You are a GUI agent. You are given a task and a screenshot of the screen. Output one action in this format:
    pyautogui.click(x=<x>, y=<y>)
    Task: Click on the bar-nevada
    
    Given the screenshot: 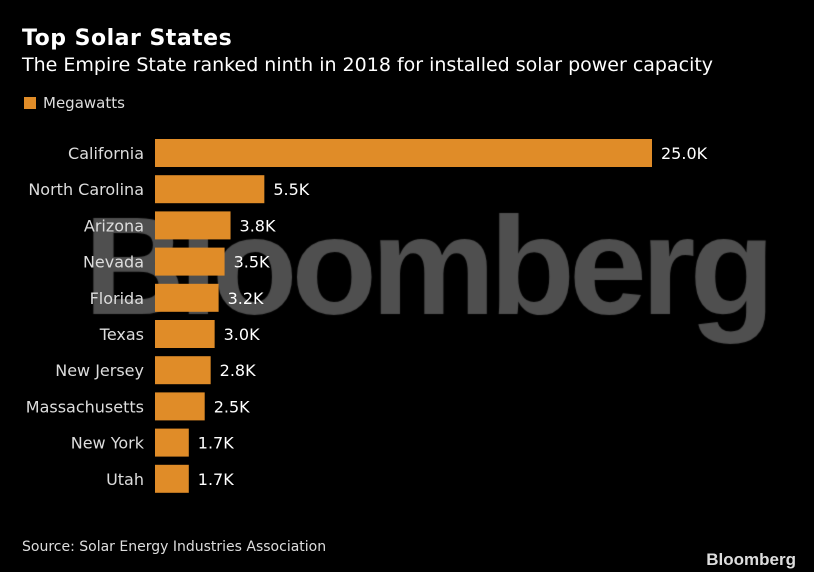 What is the action you would take?
    pyautogui.click(x=190, y=261)
    